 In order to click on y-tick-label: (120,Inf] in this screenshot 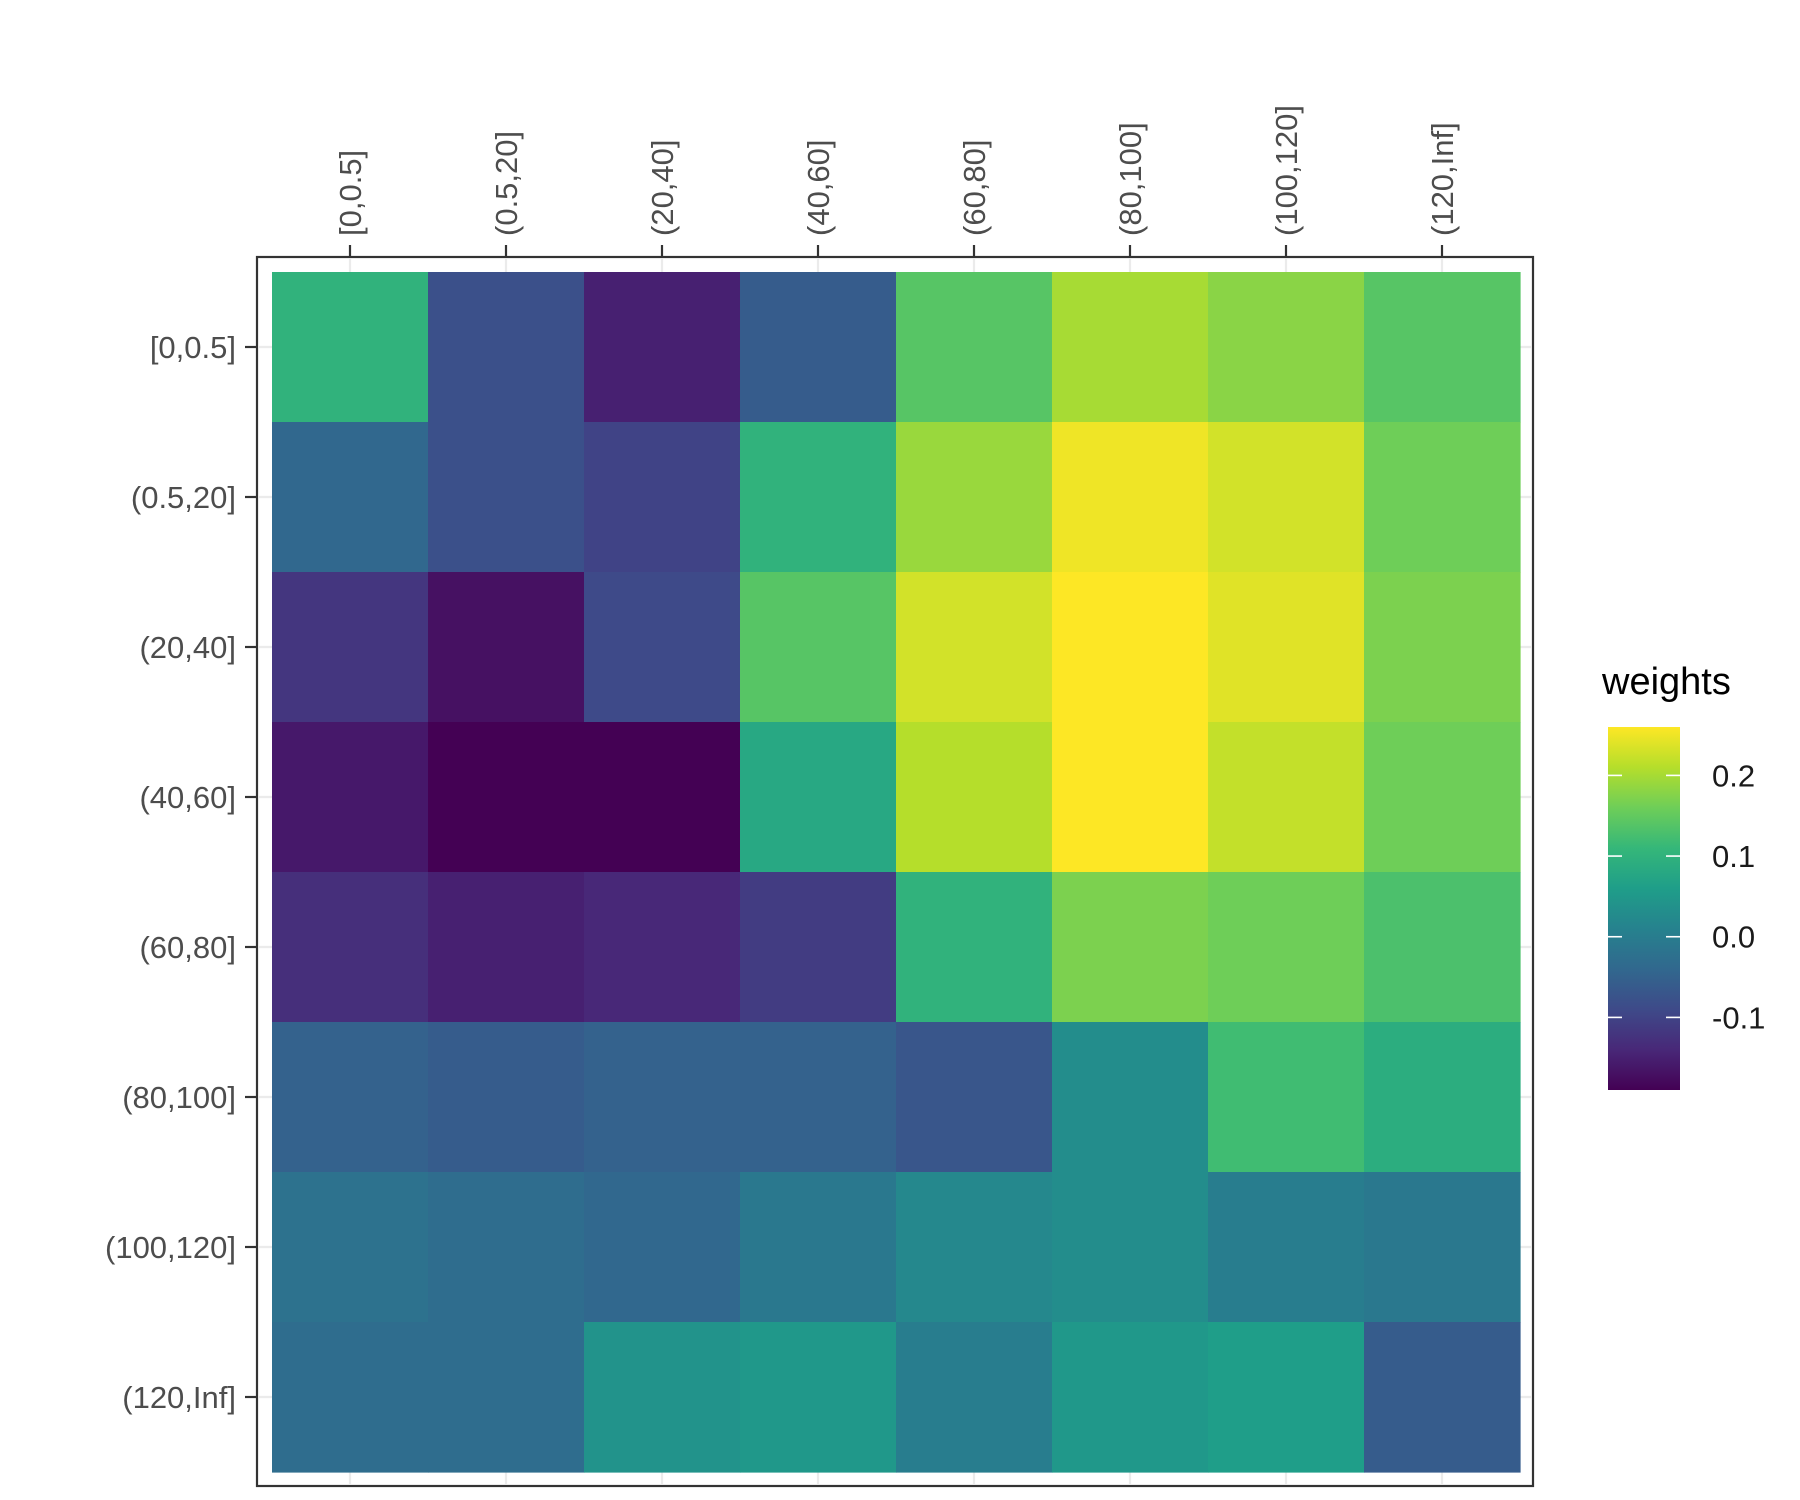, I will do `click(179, 1397)`.